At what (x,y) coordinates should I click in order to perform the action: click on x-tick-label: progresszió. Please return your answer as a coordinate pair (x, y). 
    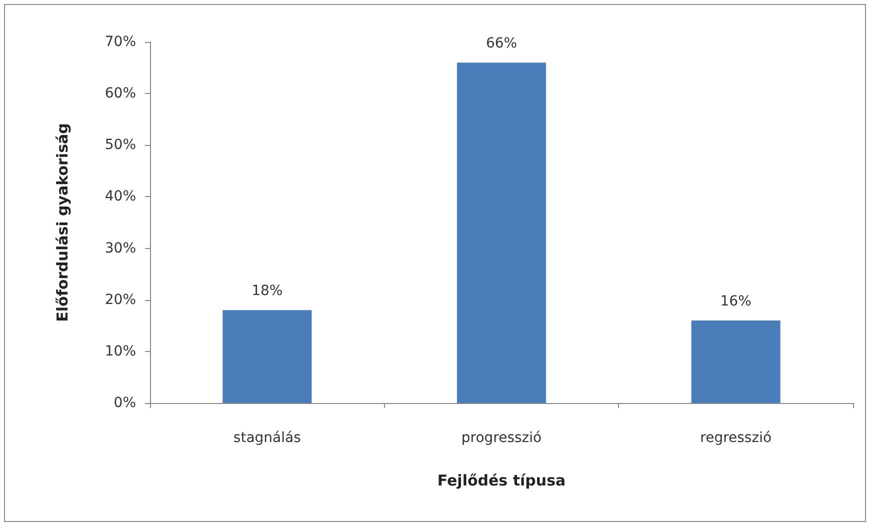
    Looking at the image, I should click on (501, 438).